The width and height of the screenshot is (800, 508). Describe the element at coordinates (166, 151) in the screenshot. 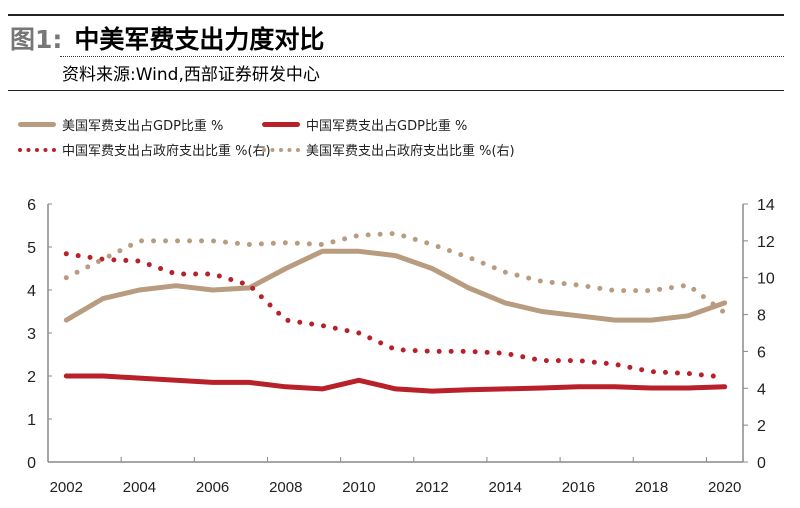

I see `legend-label: 中国军费支出占政府支出比重 %(右)` at that location.